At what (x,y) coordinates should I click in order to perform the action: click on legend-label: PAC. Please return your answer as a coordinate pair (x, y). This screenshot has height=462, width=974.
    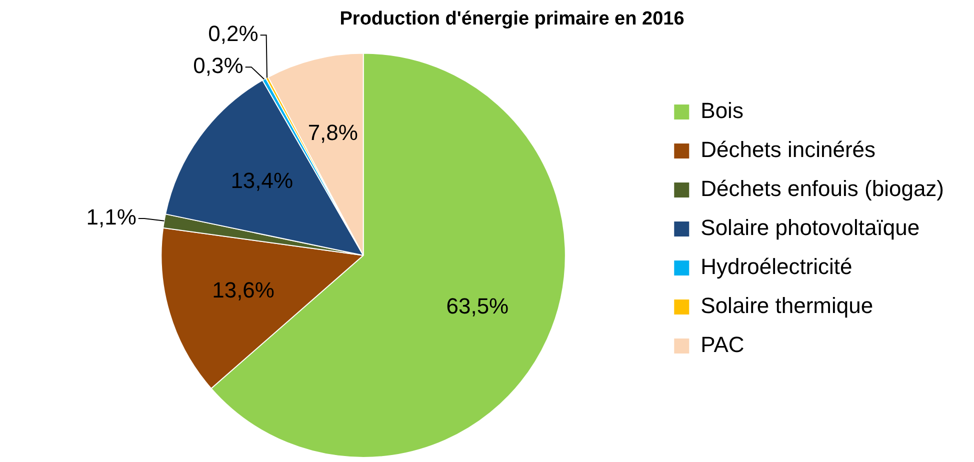
    Looking at the image, I should click on (722, 345).